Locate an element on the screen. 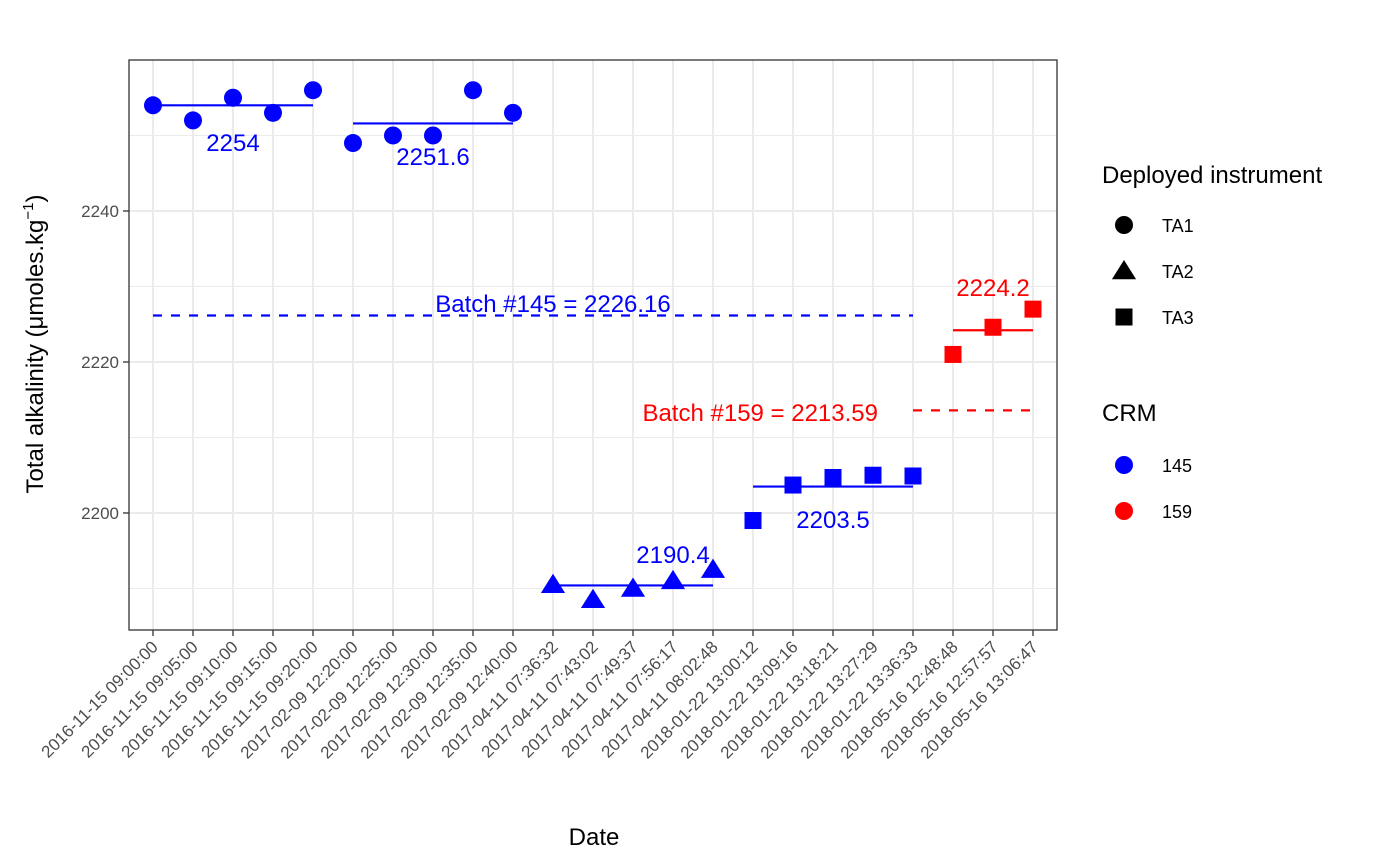  reference-line-label: Batch #145 = 2226.16 is located at coordinates (553, 304).